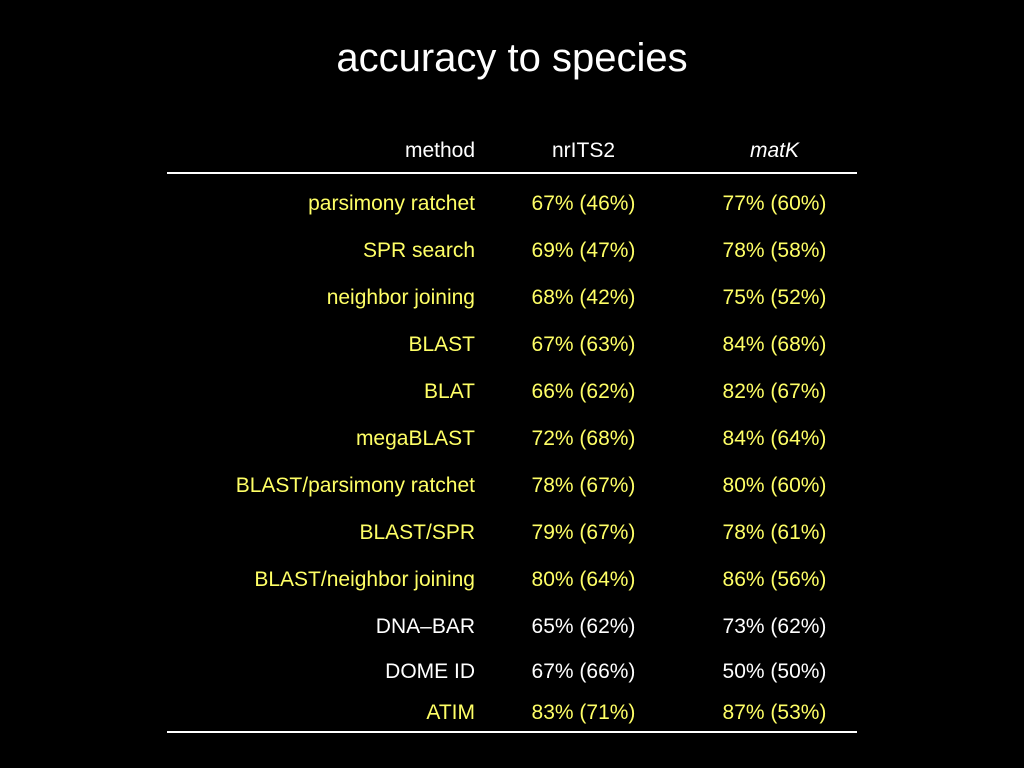 The image size is (1024, 768). I want to click on method-cell: BLAST/parsimony ratchet, so click(355, 485).